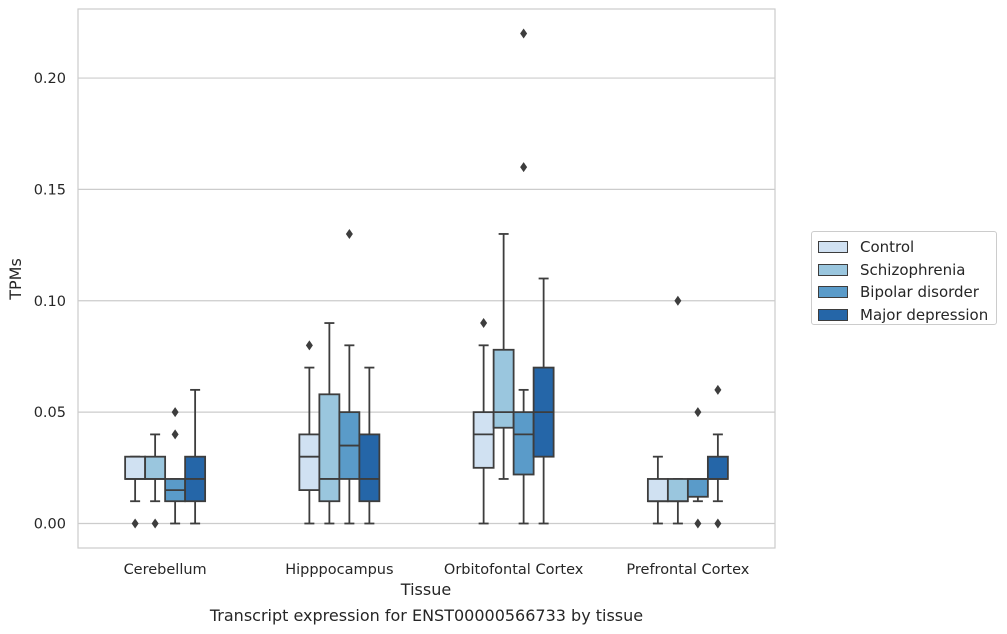  What do you see at coordinates (50, 525) in the screenshot?
I see `y-tick-label: 0.00` at bounding box center [50, 525].